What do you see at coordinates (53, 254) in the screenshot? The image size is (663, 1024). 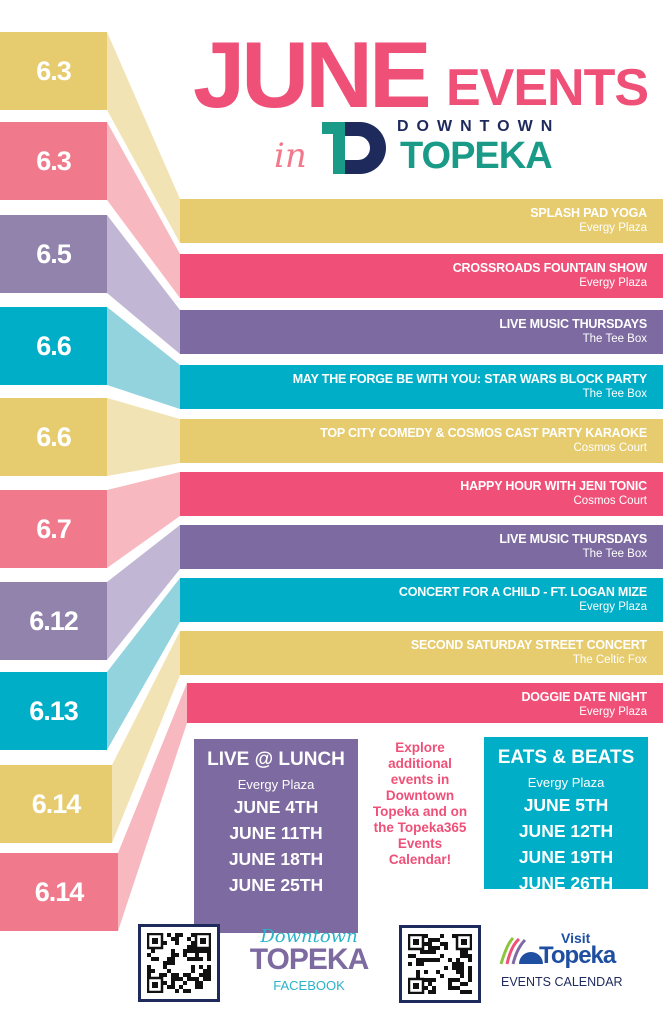 I see `date-box: 6.5` at bounding box center [53, 254].